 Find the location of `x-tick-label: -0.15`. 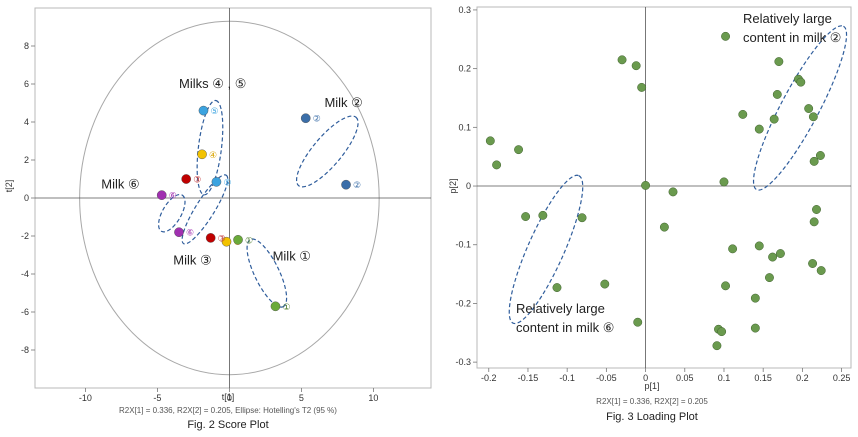

x-tick-label: -0.15 is located at coordinates (528, 378).